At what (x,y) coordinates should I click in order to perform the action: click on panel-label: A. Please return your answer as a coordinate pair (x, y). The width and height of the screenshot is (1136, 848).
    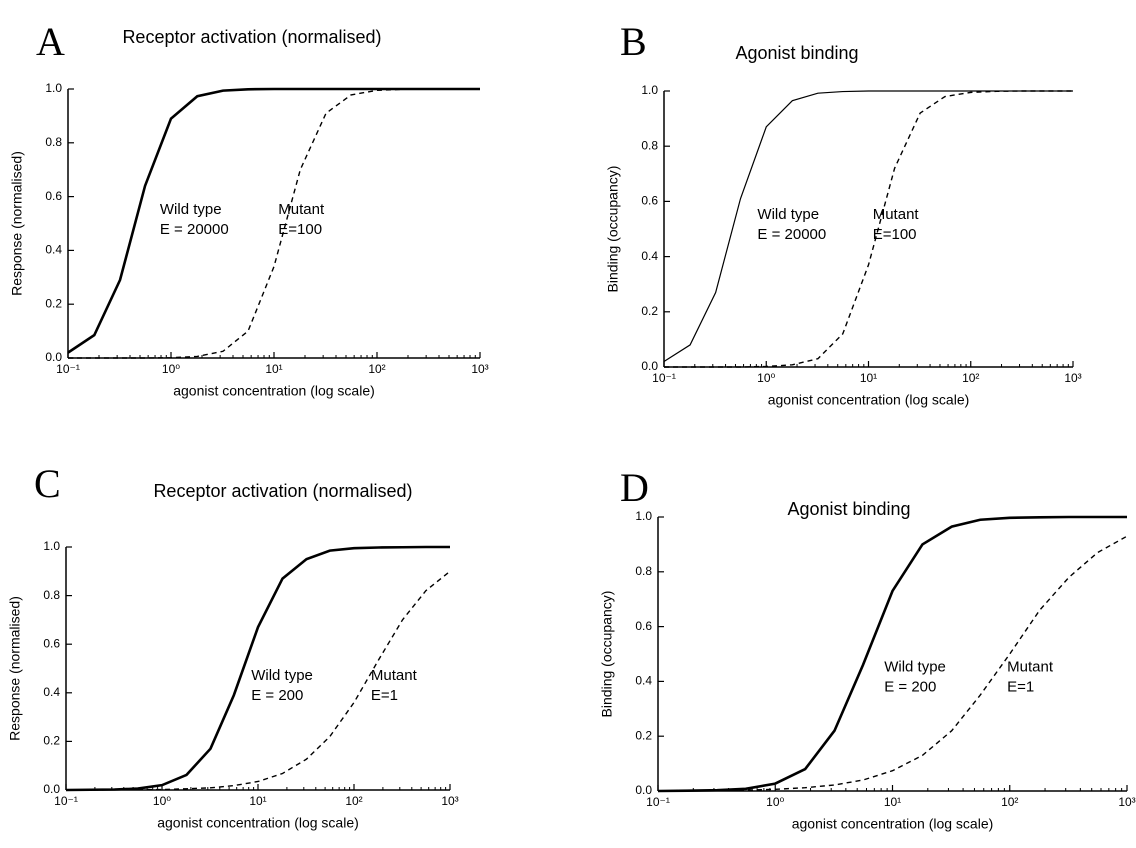
    Looking at the image, I should click on (50, 41).